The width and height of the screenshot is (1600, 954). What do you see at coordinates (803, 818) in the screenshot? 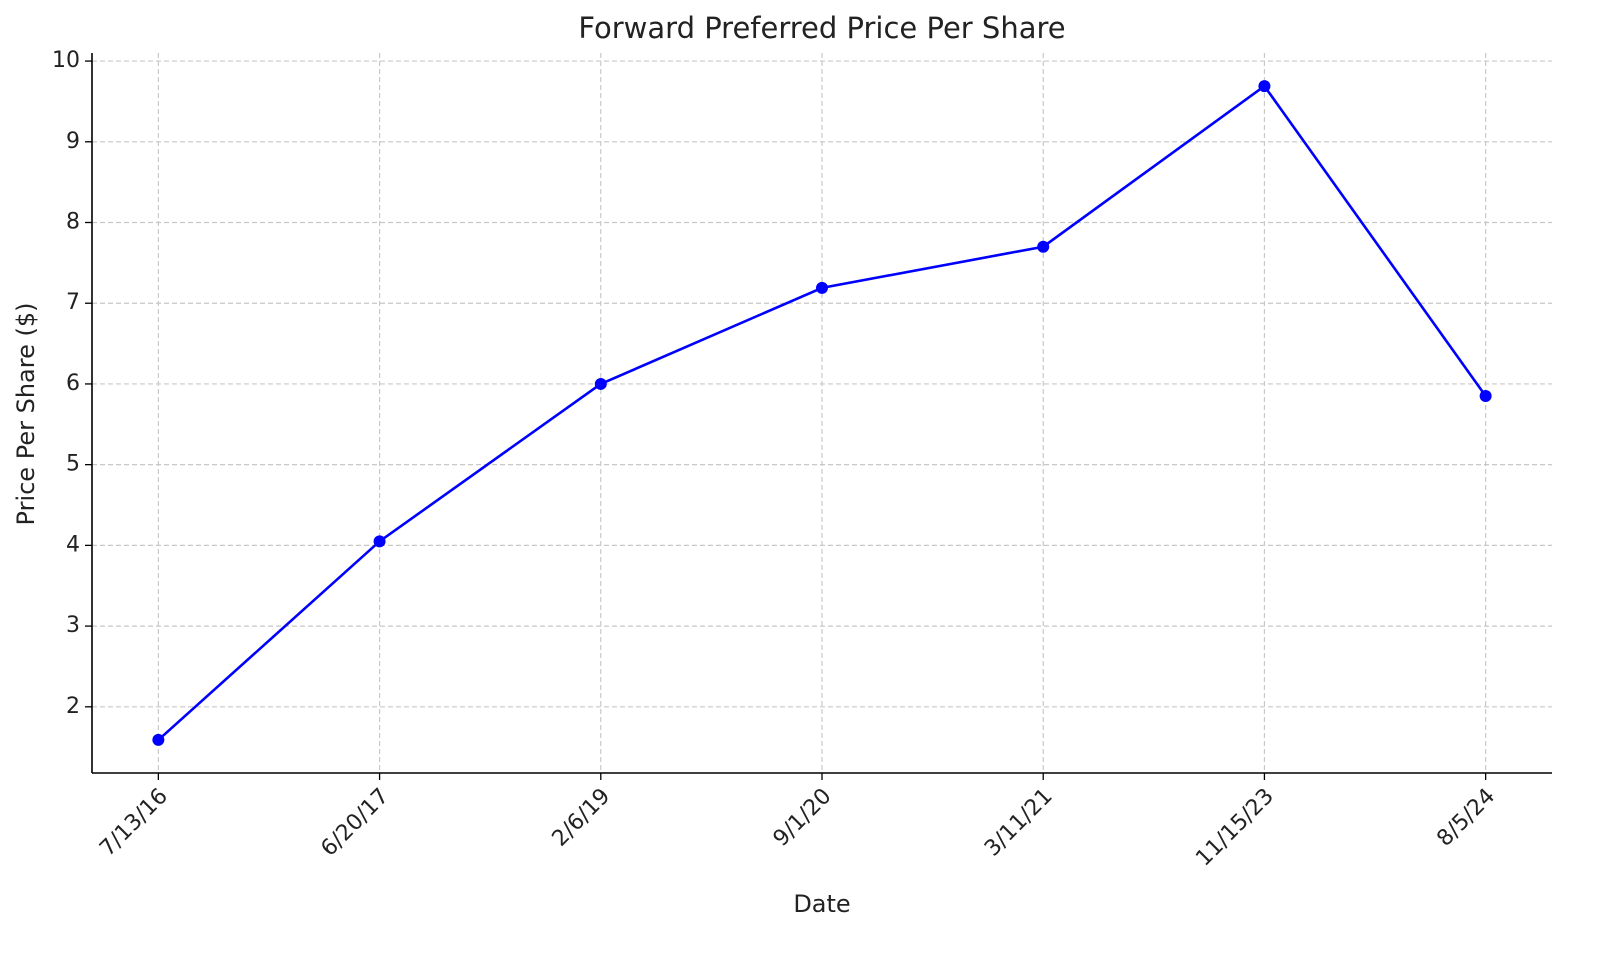
I see `x-tick-label: 9/1/20` at bounding box center [803, 818].